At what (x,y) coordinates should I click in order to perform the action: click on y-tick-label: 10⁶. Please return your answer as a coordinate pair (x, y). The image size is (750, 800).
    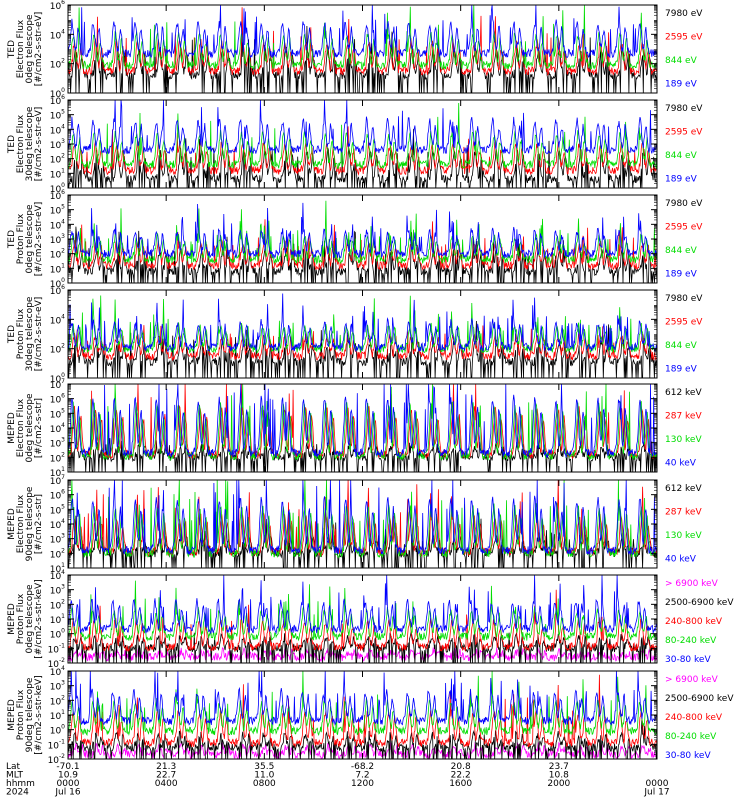
    Looking at the image, I should click on (57, 100).